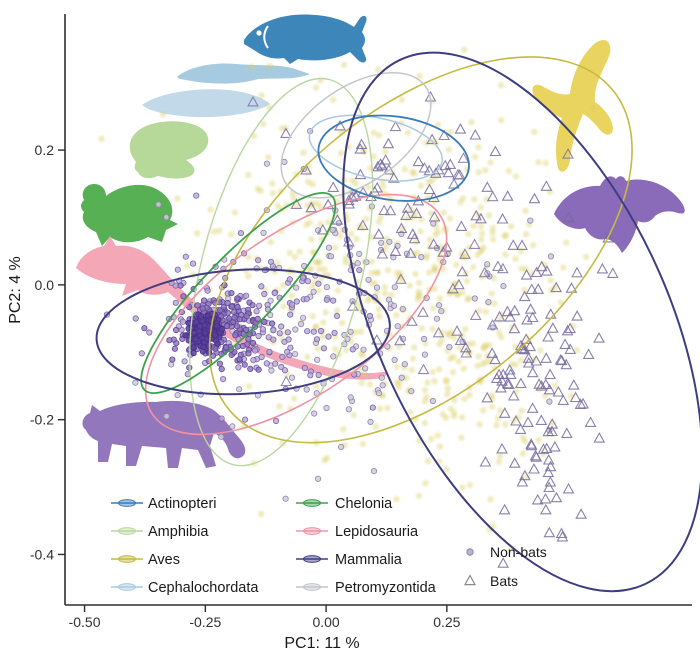 This screenshot has width=700, height=660. What do you see at coordinates (321, 643) in the screenshot?
I see `x-axis-title: PC1: 11 %` at bounding box center [321, 643].